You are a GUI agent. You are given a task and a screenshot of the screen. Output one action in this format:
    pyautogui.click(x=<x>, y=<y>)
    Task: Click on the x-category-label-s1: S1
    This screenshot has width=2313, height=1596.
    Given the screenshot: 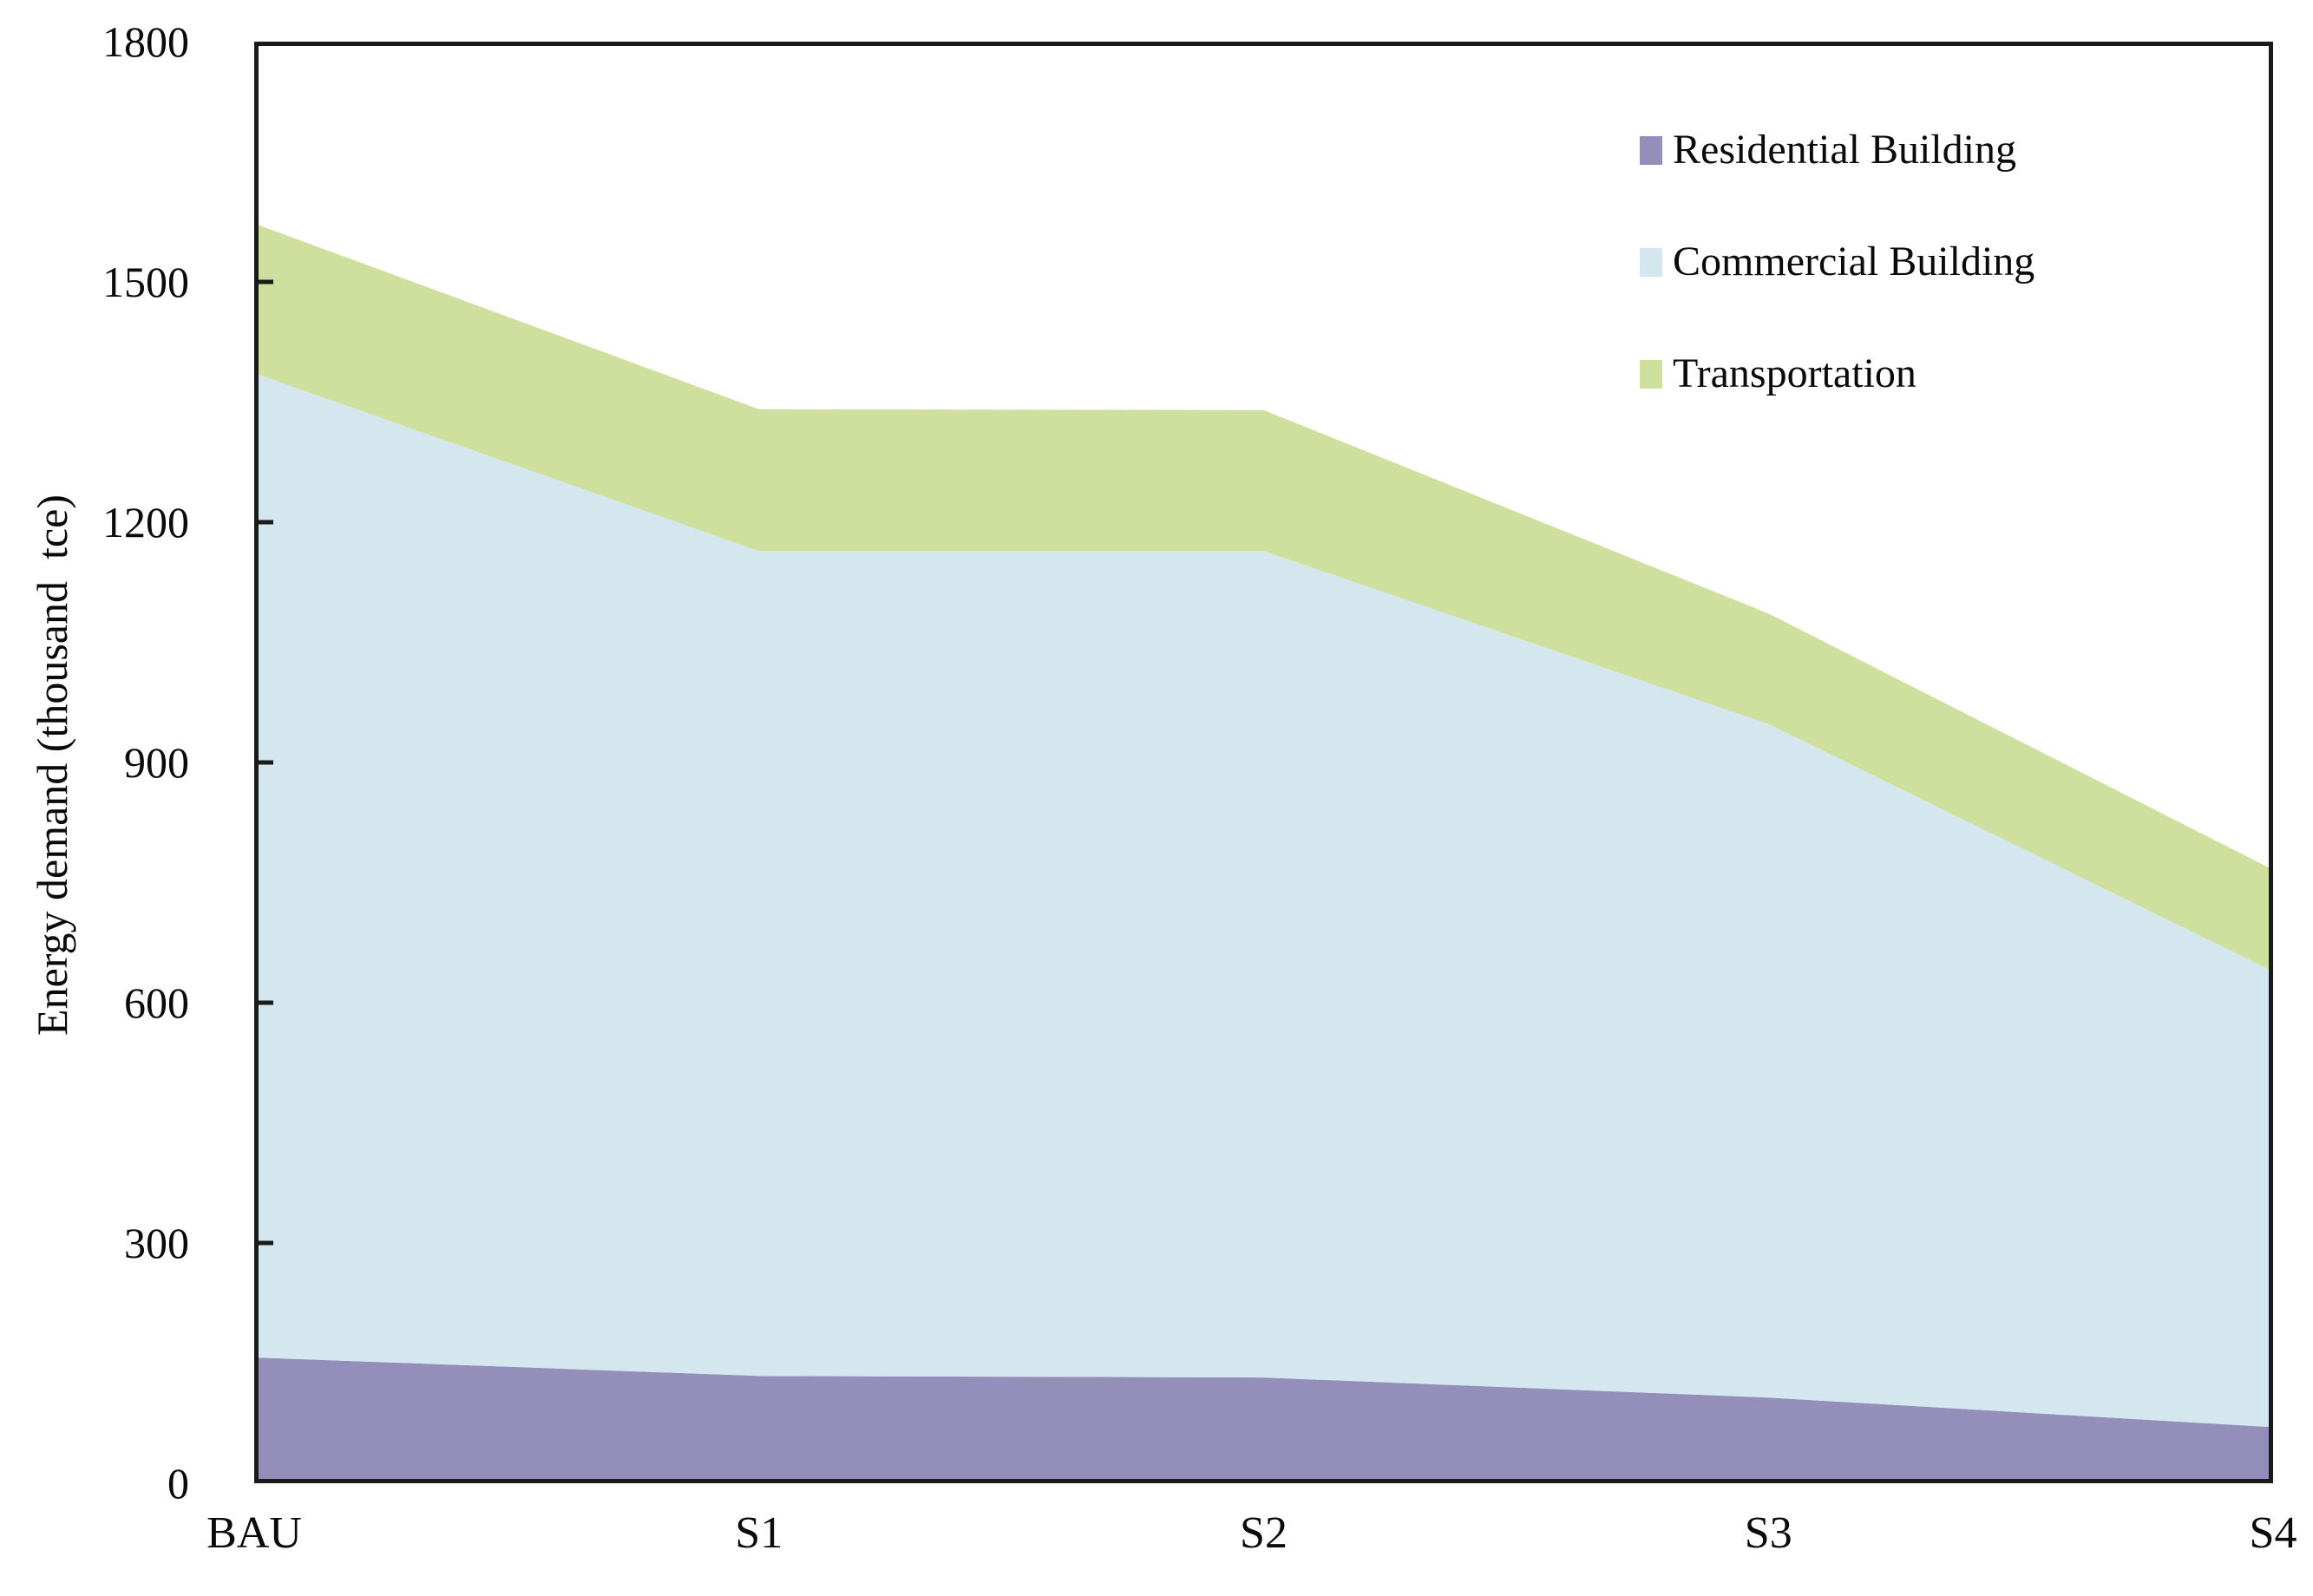 What is the action you would take?
    pyautogui.click(x=759, y=1533)
    